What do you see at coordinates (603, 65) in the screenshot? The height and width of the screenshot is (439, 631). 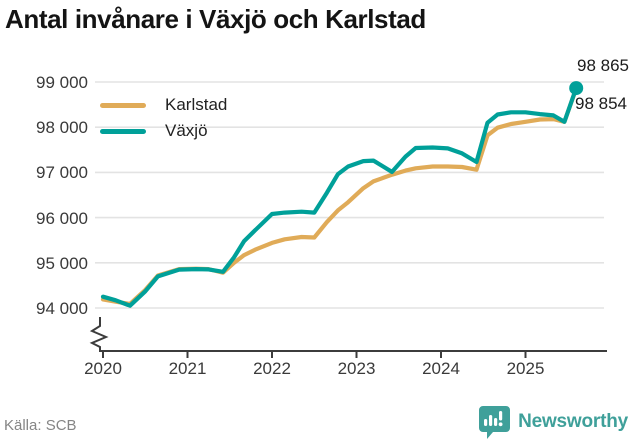 I see `vaxjo-end-value-label: 98 865` at bounding box center [603, 65].